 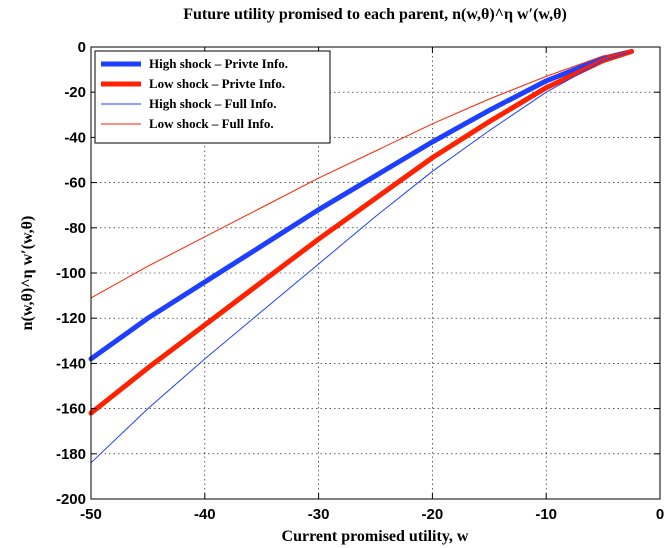 I want to click on legend-entry-label: High shock – Privte Info., so click(x=218, y=63).